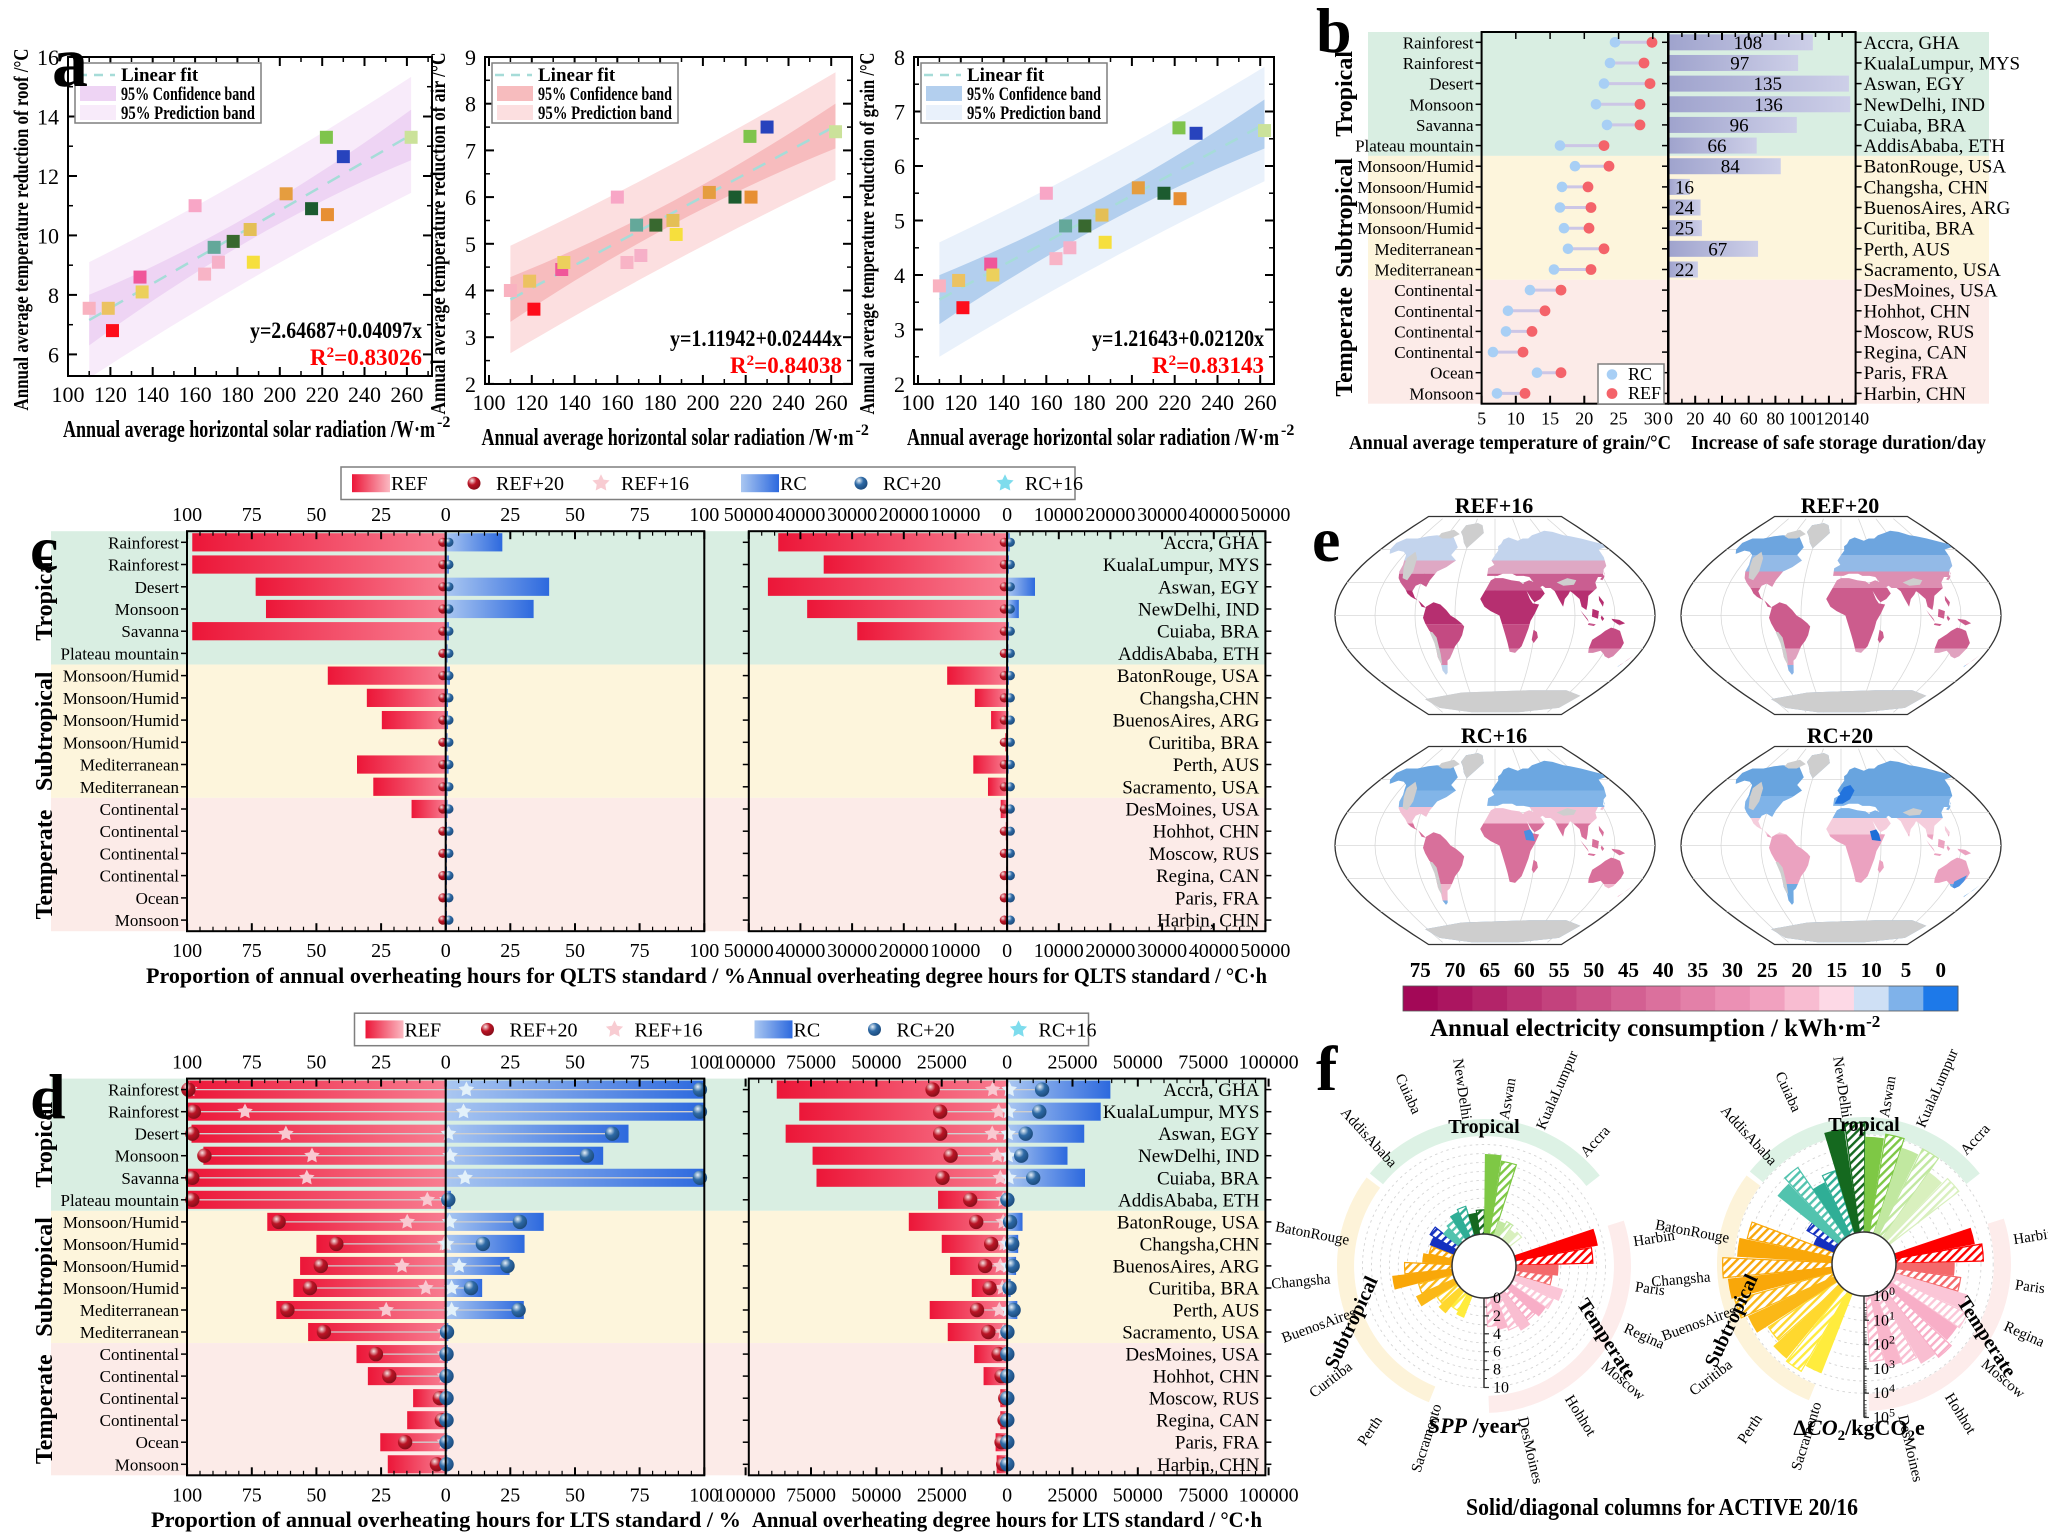  Describe the element at coordinates (195, 394) in the screenshot. I see `svg-text: 160` at that location.